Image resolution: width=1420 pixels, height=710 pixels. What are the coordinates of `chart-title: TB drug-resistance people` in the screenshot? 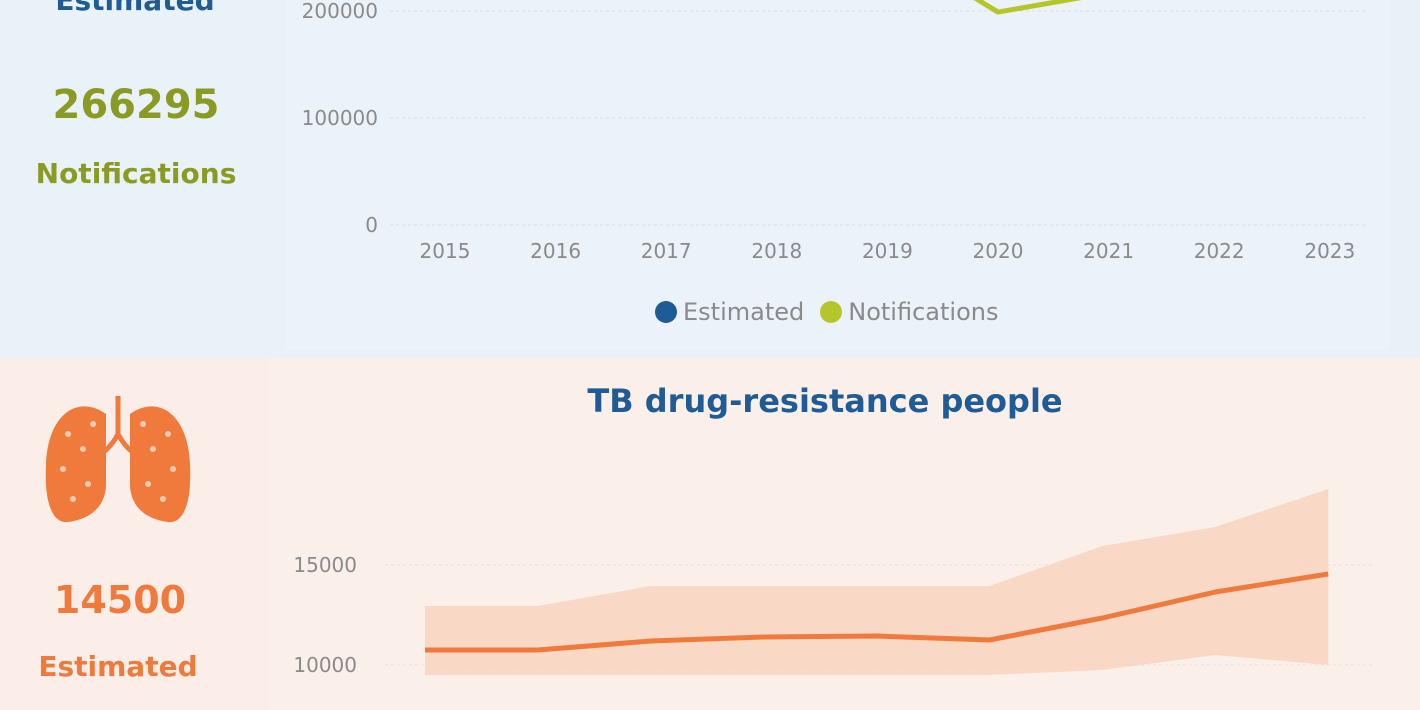 It's located at (825, 401).